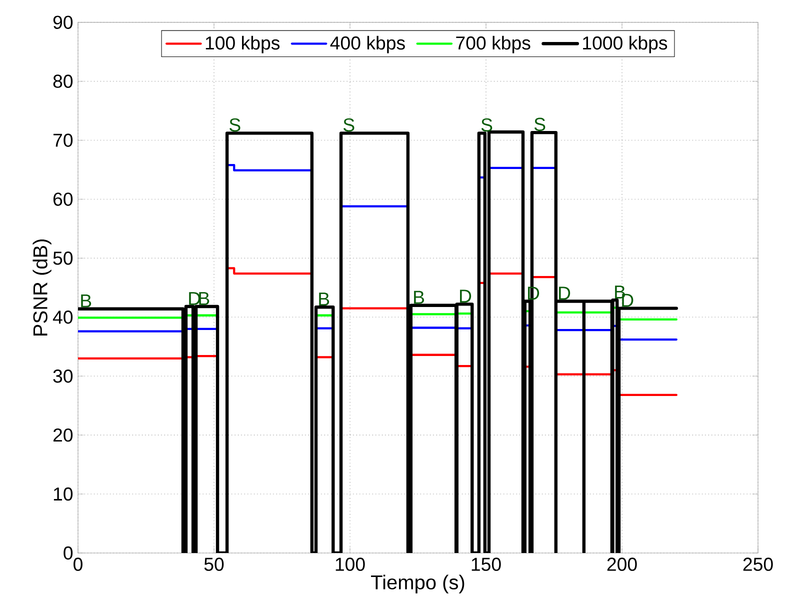 This screenshot has height=616, width=793. Describe the element at coordinates (350, 564) in the screenshot. I see `x-tick-label: 100` at that location.